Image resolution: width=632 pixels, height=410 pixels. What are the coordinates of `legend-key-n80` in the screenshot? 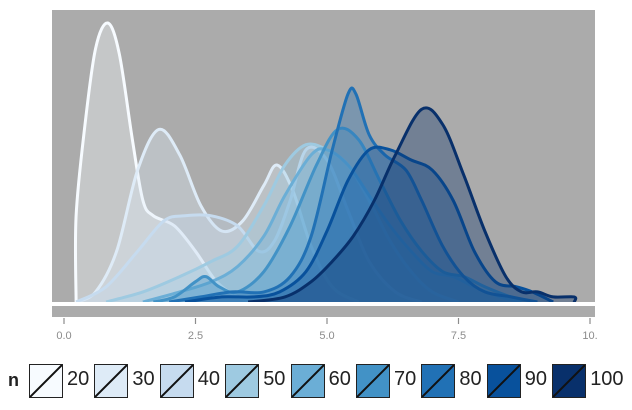 It's located at (438, 381).